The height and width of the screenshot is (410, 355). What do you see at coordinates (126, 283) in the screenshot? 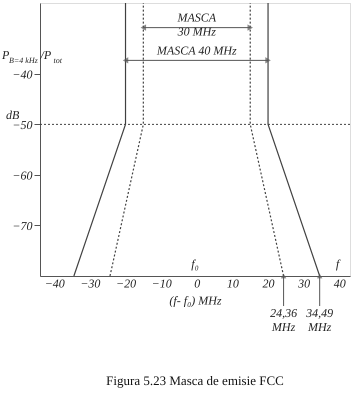
I see `x-tick-label: −20` at bounding box center [126, 283].